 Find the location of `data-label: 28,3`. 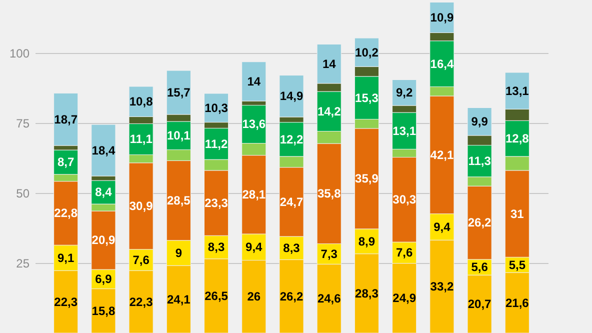

data-label: 28,3 is located at coordinates (367, 293).